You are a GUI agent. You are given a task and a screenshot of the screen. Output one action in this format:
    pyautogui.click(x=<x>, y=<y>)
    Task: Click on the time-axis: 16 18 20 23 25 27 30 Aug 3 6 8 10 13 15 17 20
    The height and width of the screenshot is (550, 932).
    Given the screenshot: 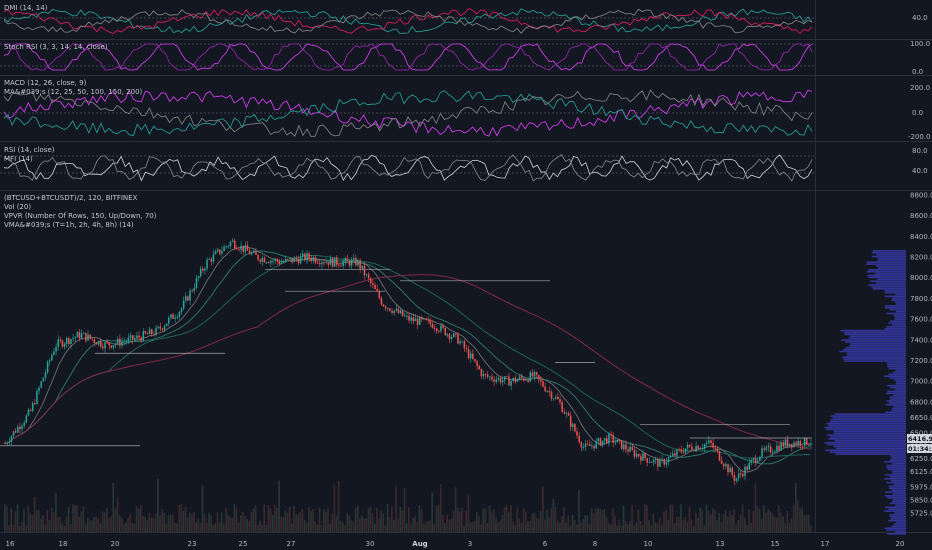 What is the action you would take?
    pyautogui.click(x=455, y=544)
    